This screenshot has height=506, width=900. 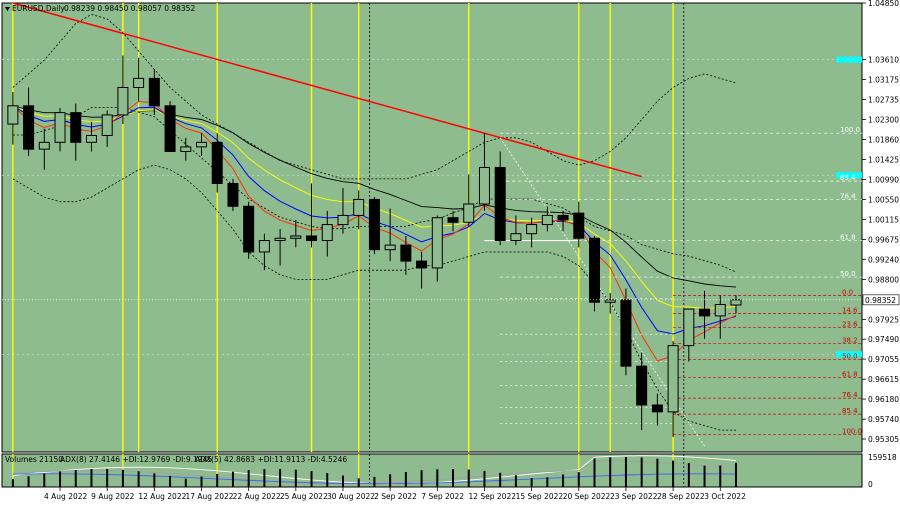 I want to click on fib-top-label: 50.0, so click(x=848, y=274).